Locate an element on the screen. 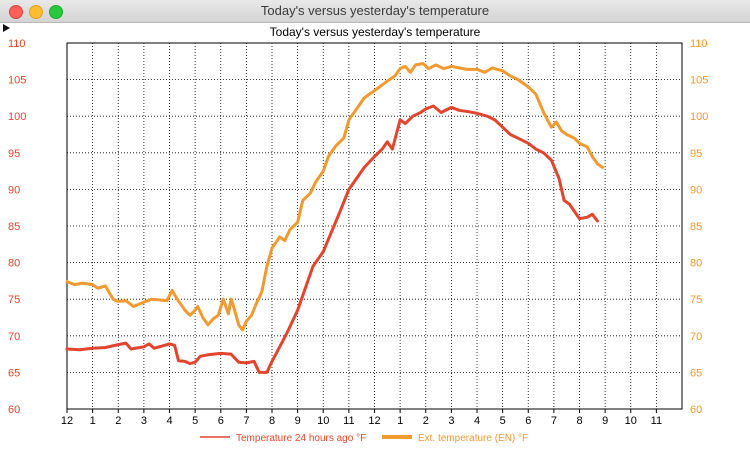 The image size is (750, 459). y-tick-label-left: 70 is located at coordinates (14, 337).